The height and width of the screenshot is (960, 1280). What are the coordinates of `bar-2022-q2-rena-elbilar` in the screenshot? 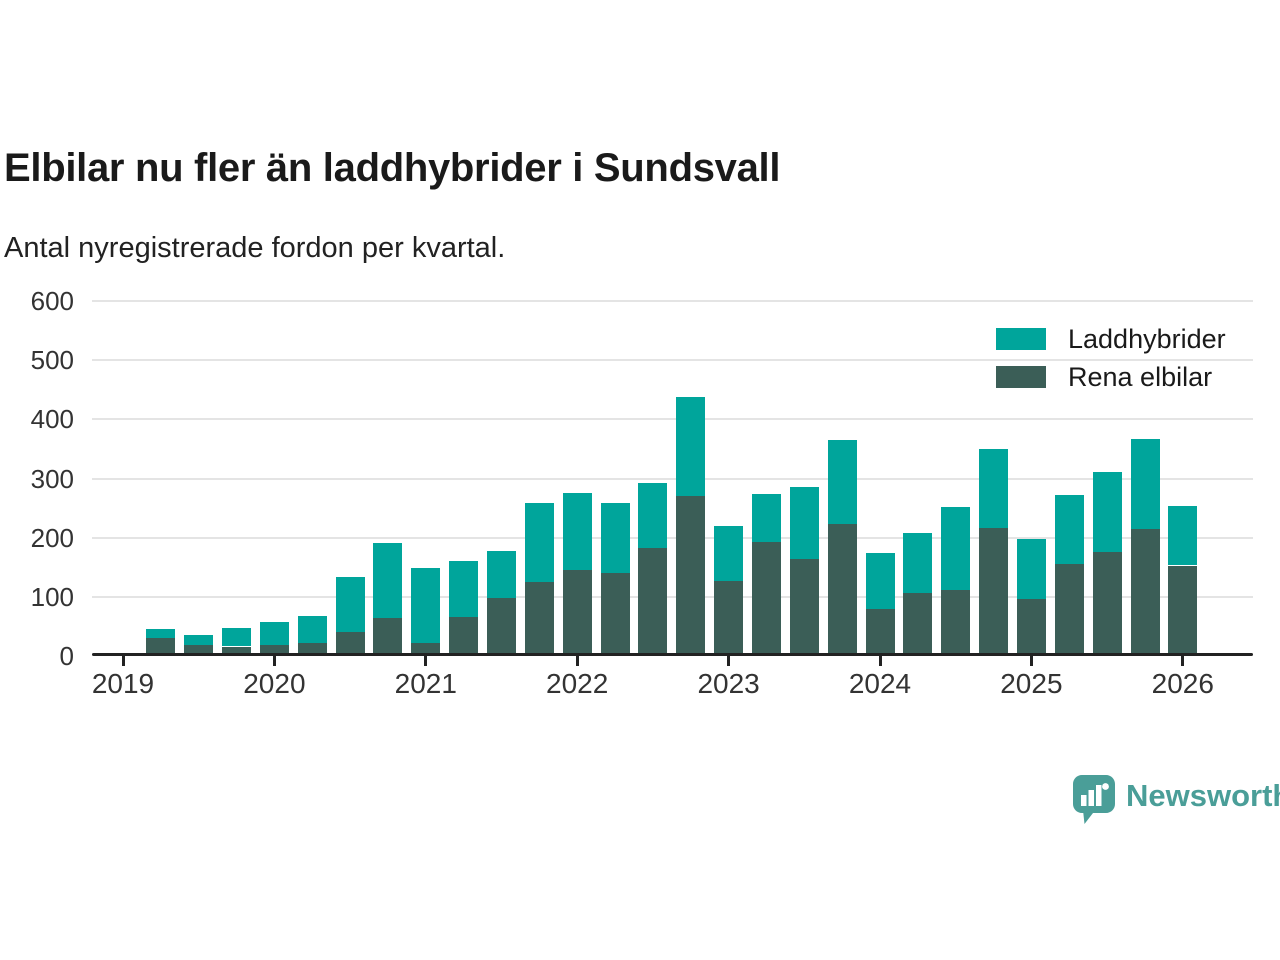 It's located at (615, 614).